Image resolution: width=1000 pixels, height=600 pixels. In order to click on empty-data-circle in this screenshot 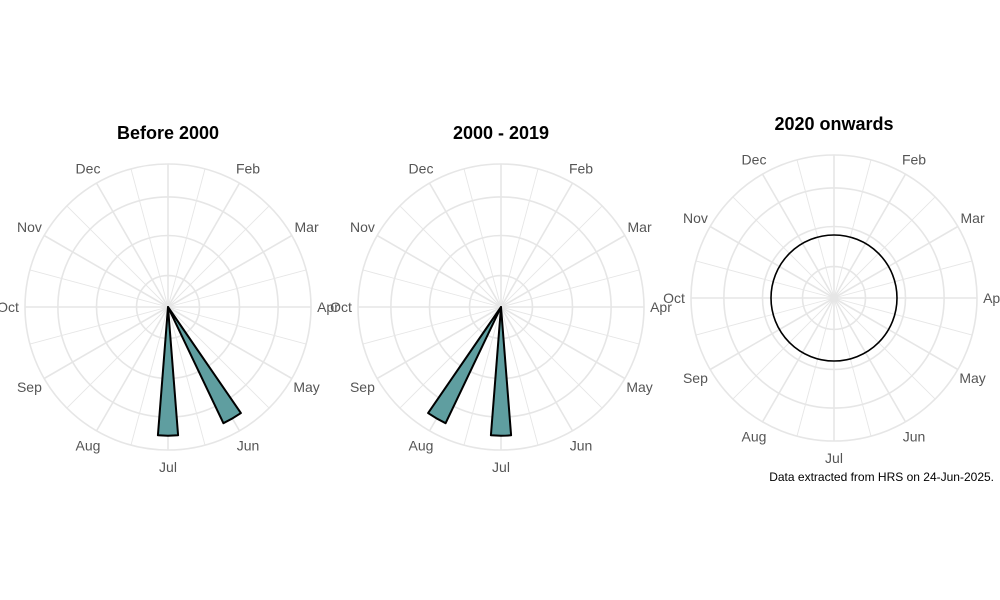, I will do `click(834, 298)`.